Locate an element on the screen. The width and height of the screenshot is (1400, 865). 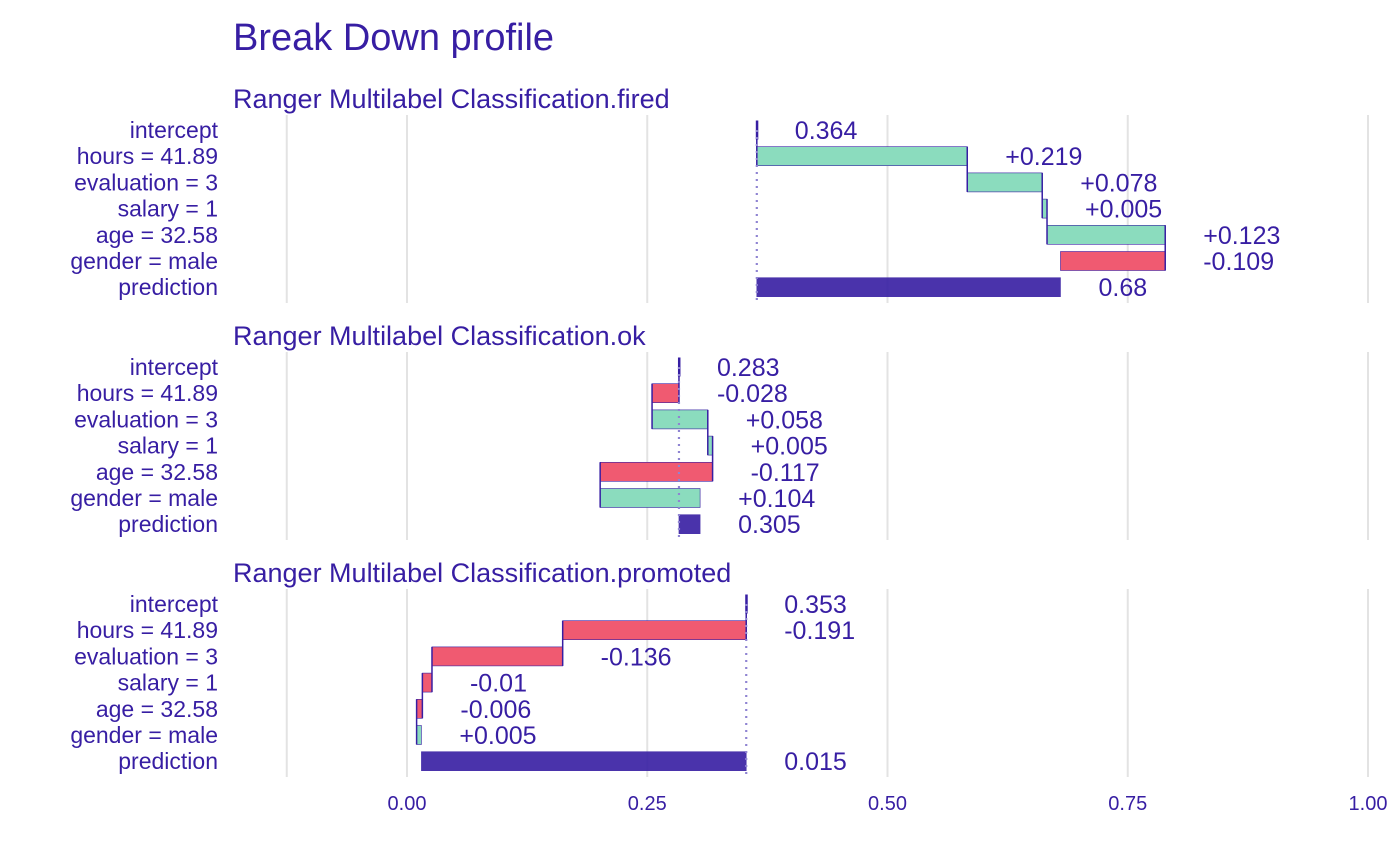
value-label: 0.015 is located at coordinates (815, 762).